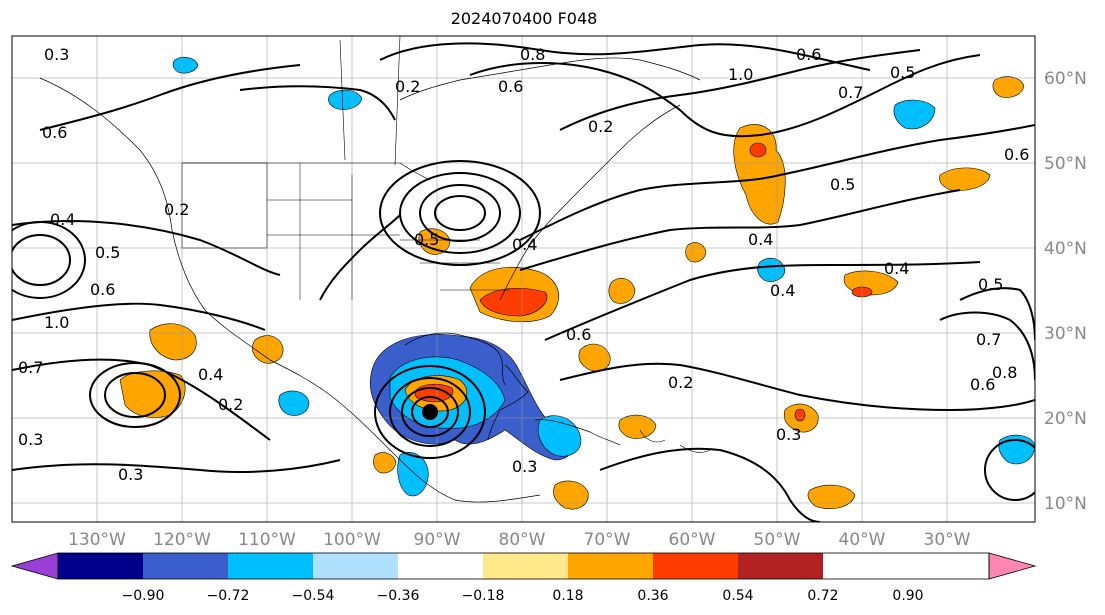  Describe the element at coordinates (1065, 504) in the screenshot. I see `lat-tick-label: 10°N` at that location.